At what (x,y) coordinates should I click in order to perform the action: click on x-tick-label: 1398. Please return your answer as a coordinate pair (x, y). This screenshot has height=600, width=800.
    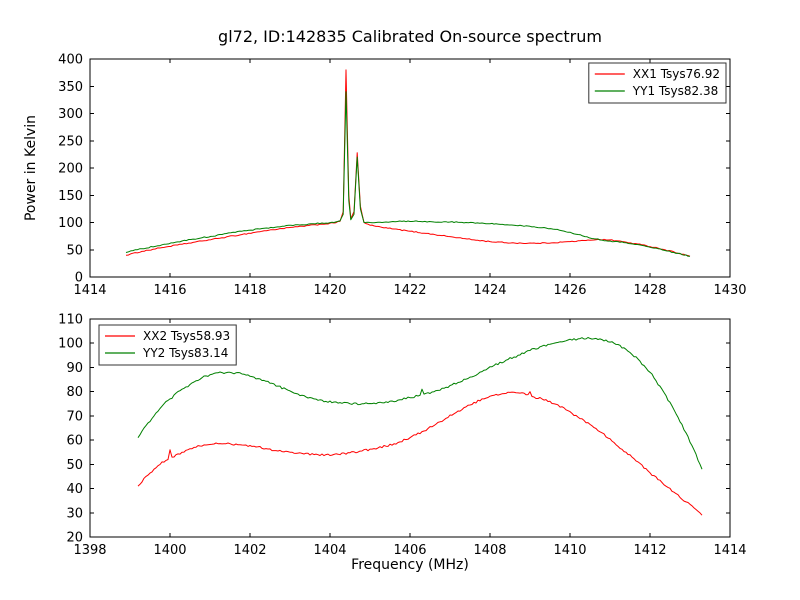
    Looking at the image, I should click on (89, 550).